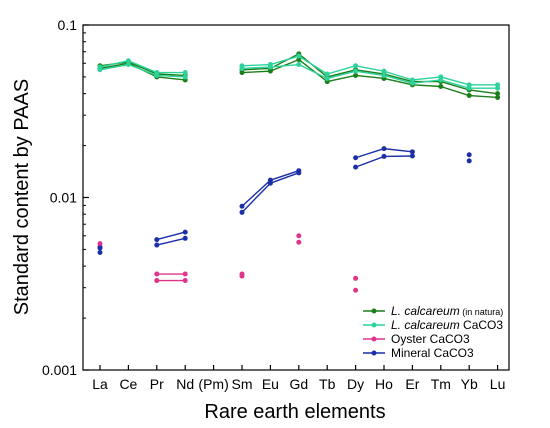 This screenshot has height=428, width=550. What do you see at coordinates (22, 197) in the screenshot?
I see `y-axis-title: Standard content by PAAS` at bounding box center [22, 197].